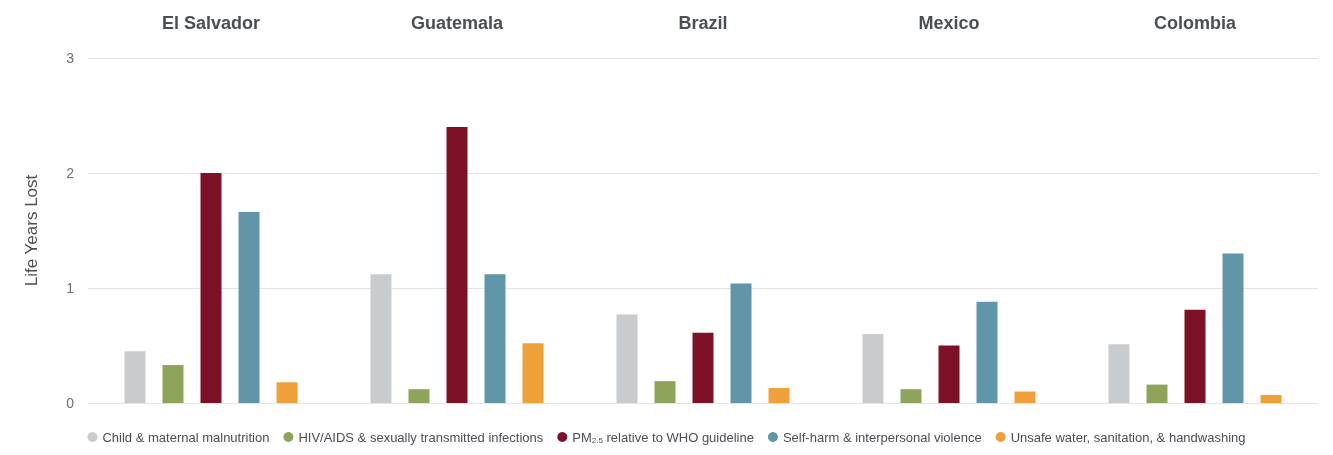  What do you see at coordinates (70, 173) in the screenshot?
I see `y-tick-label: 2` at bounding box center [70, 173].